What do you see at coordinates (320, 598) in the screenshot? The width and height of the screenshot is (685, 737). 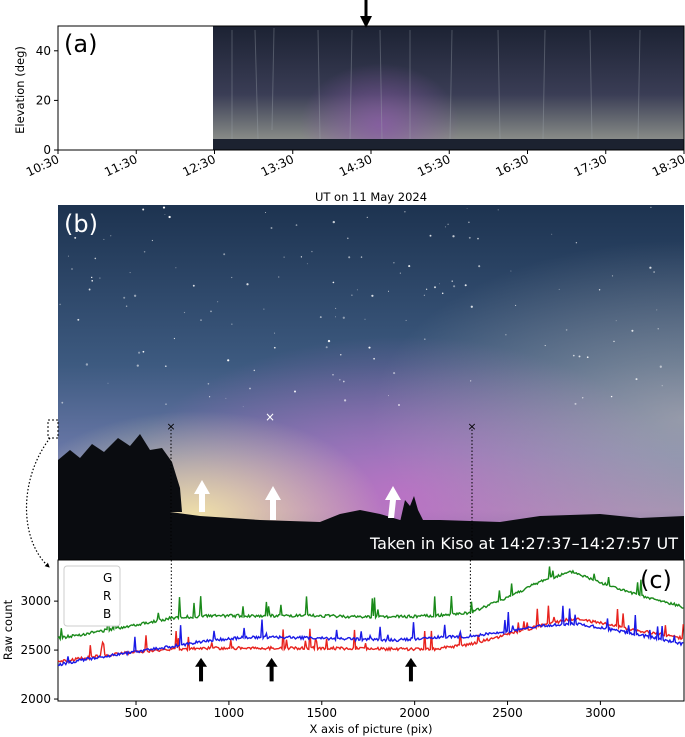 I see `panel-c-dotted-lines` at bounding box center [320, 598].